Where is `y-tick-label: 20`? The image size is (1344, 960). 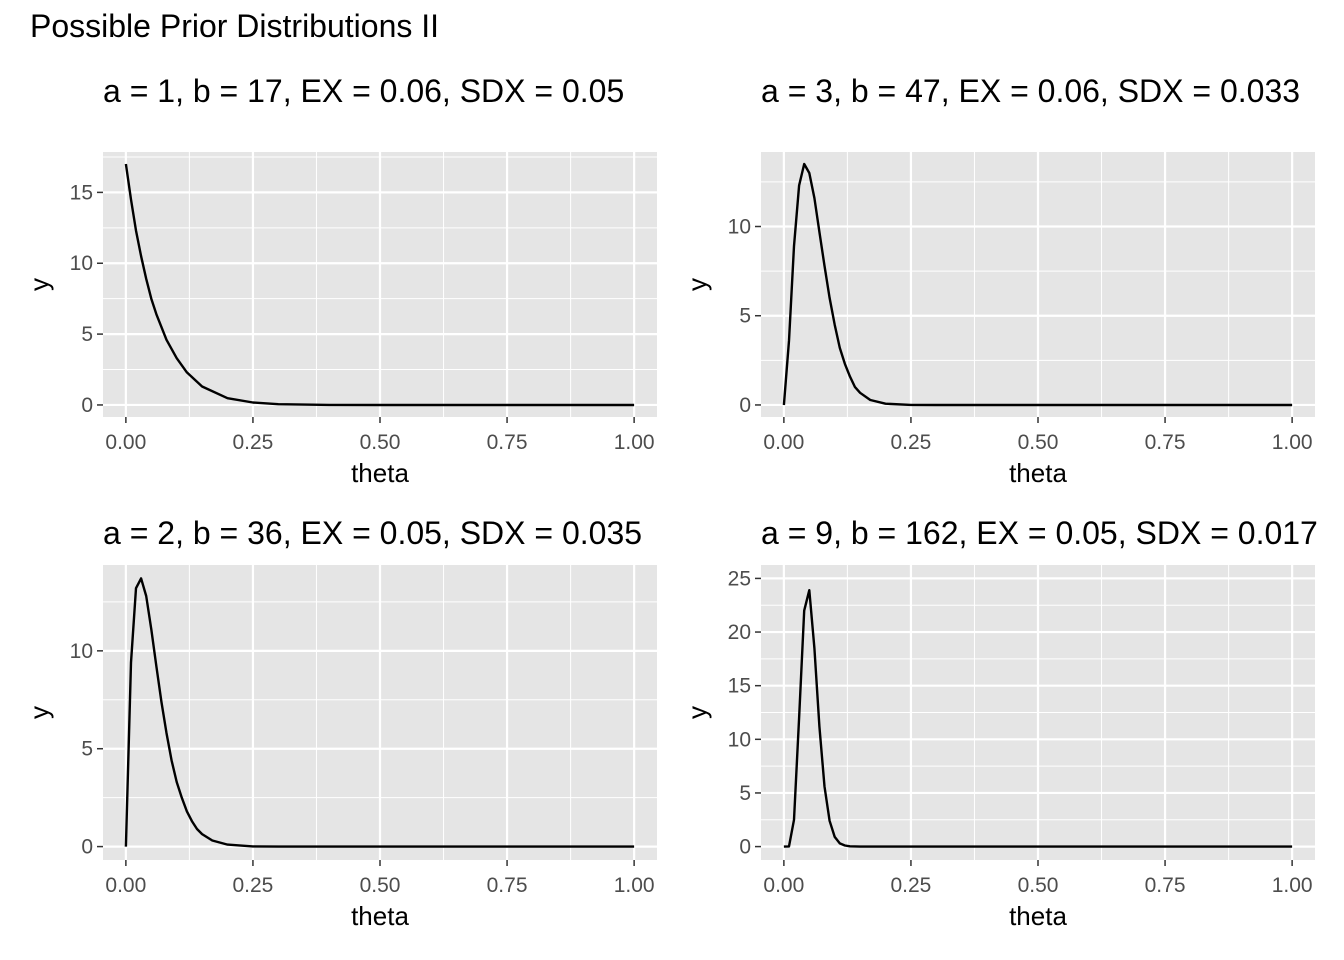
y-tick-label: 20 is located at coordinates (739, 632).